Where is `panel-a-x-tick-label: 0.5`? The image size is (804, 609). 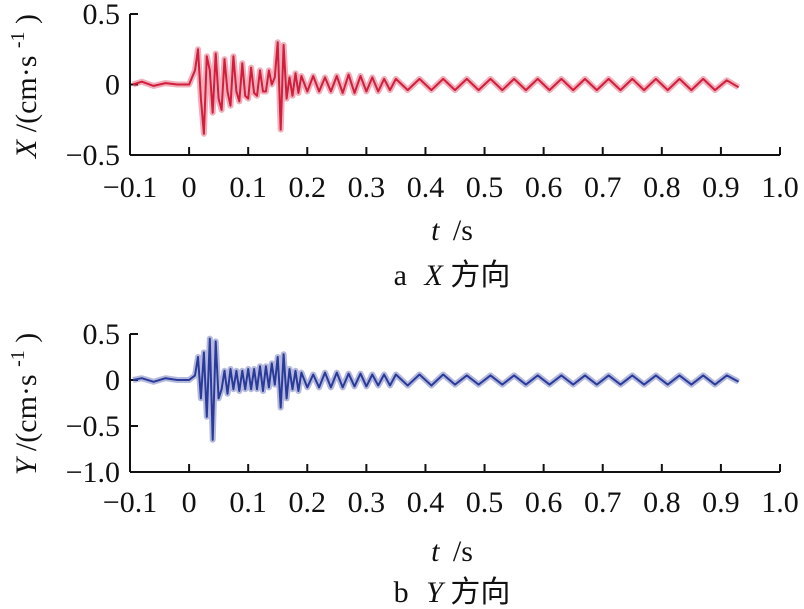
panel-a-x-tick-label: 0.5 is located at coordinates (485, 187).